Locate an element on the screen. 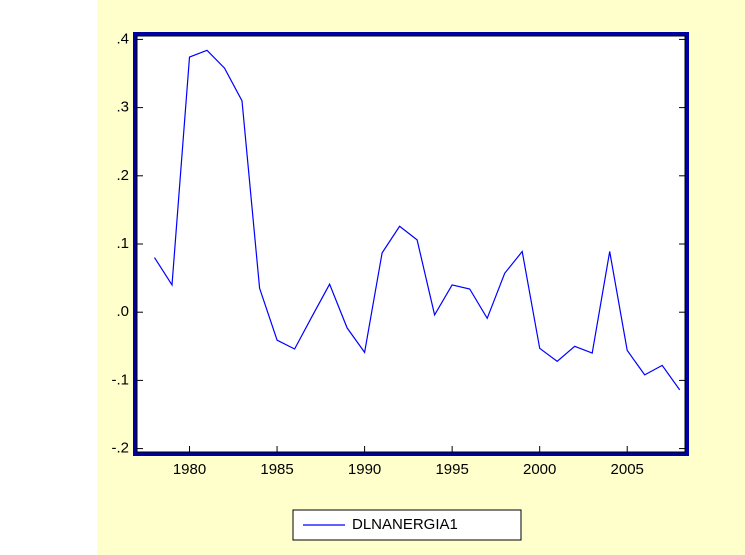 The image size is (745, 555). x-tick-label: 1980 is located at coordinates (189, 469).